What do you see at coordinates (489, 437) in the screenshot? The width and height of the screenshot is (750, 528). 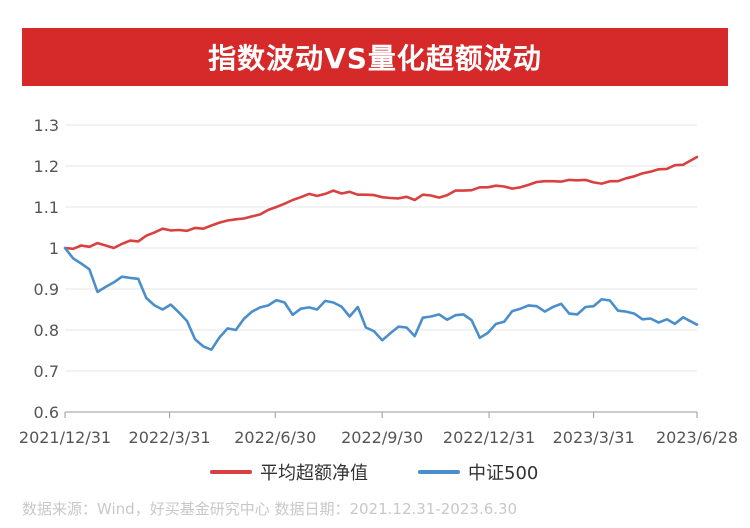 I see `x-tick-label: 2022/12/31` at bounding box center [489, 437].